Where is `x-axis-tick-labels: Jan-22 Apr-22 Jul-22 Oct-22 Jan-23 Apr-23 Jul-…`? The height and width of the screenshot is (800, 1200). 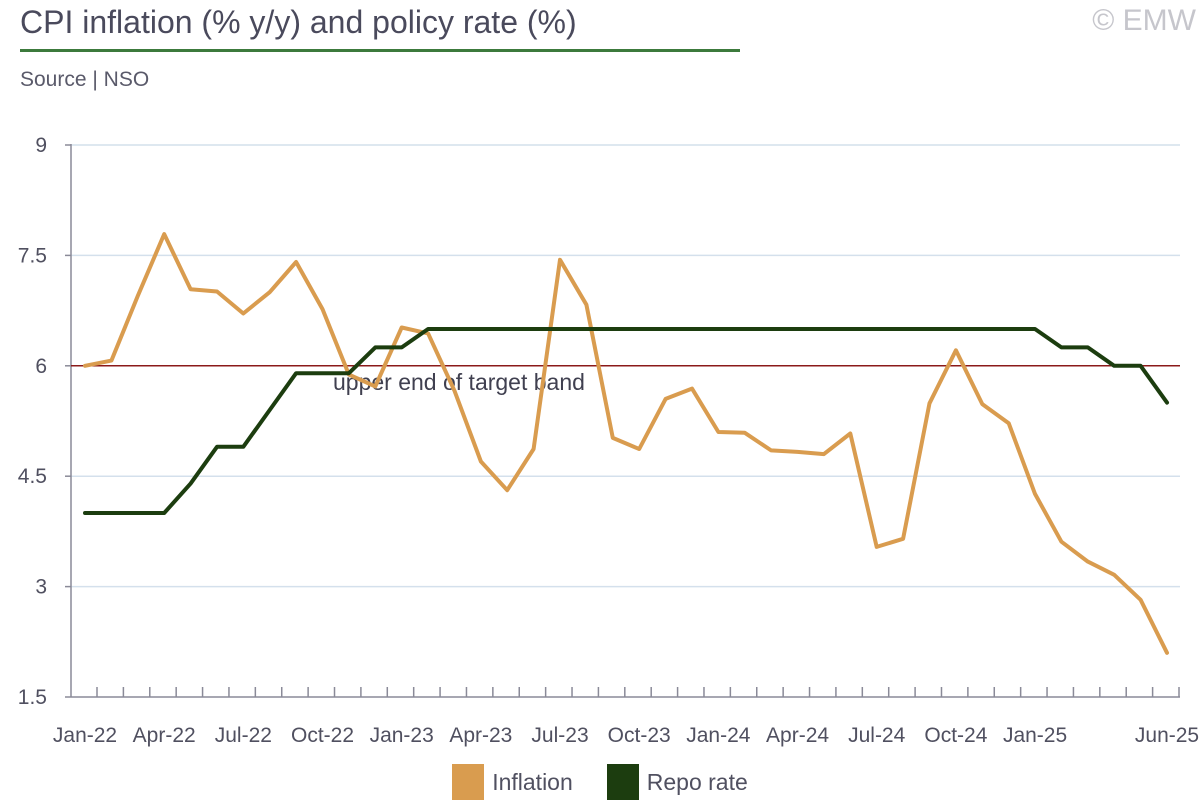
x-axis-tick-labels: Jan-22 Apr-22 Jul-22 Oct-22 Jan-23 Apr-23 Jul-… is located at coordinates (626, 735).